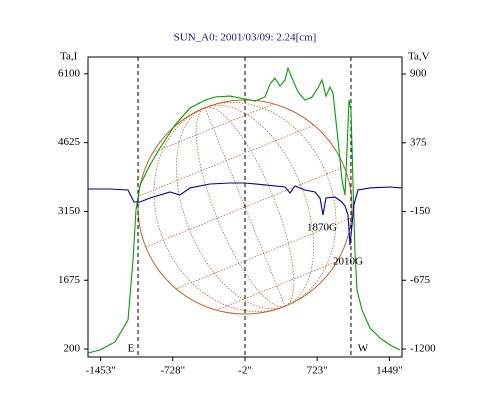 This screenshot has height=400, width=500. What do you see at coordinates (418, 74) in the screenshot?
I see `y2-tick-label: 900` at bounding box center [418, 74].